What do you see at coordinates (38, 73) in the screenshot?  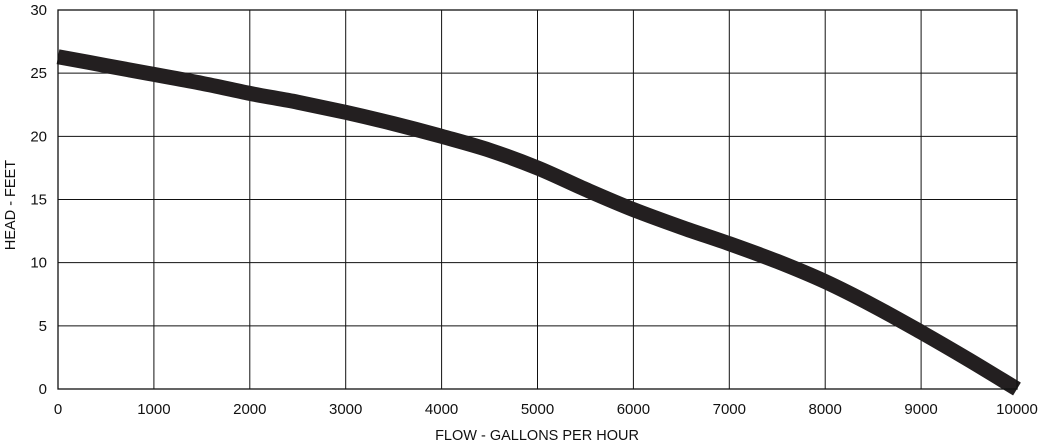 I see `y-tick-label: 25` at bounding box center [38, 73].